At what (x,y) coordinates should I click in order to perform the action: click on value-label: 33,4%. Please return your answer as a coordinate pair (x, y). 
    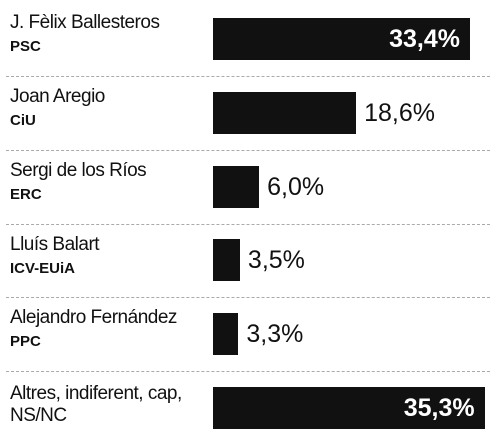
    Looking at the image, I should click on (424, 38).